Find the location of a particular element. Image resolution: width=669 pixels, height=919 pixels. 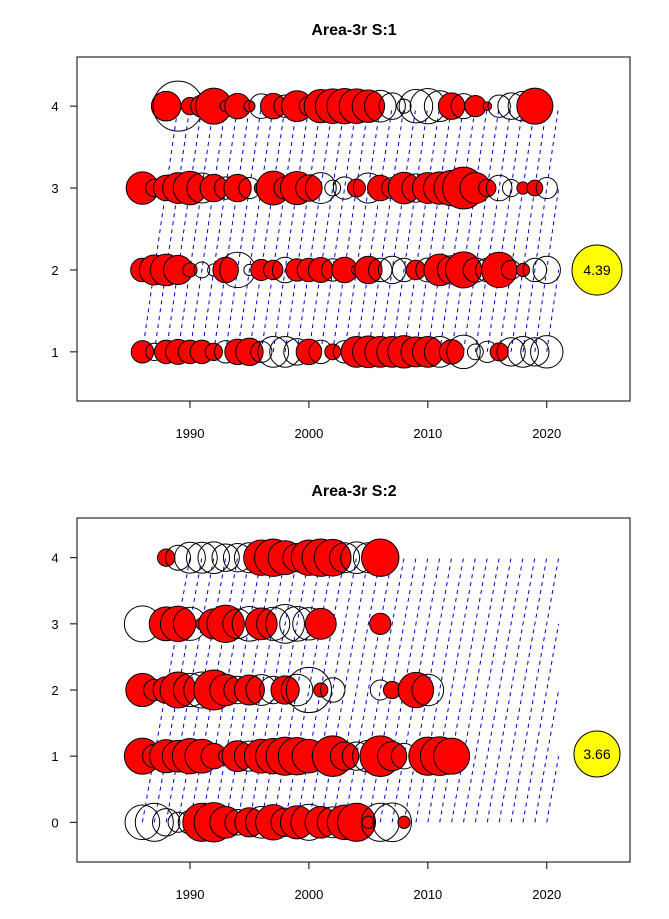

x-tick-label: 2000 is located at coordinates (308, 894).